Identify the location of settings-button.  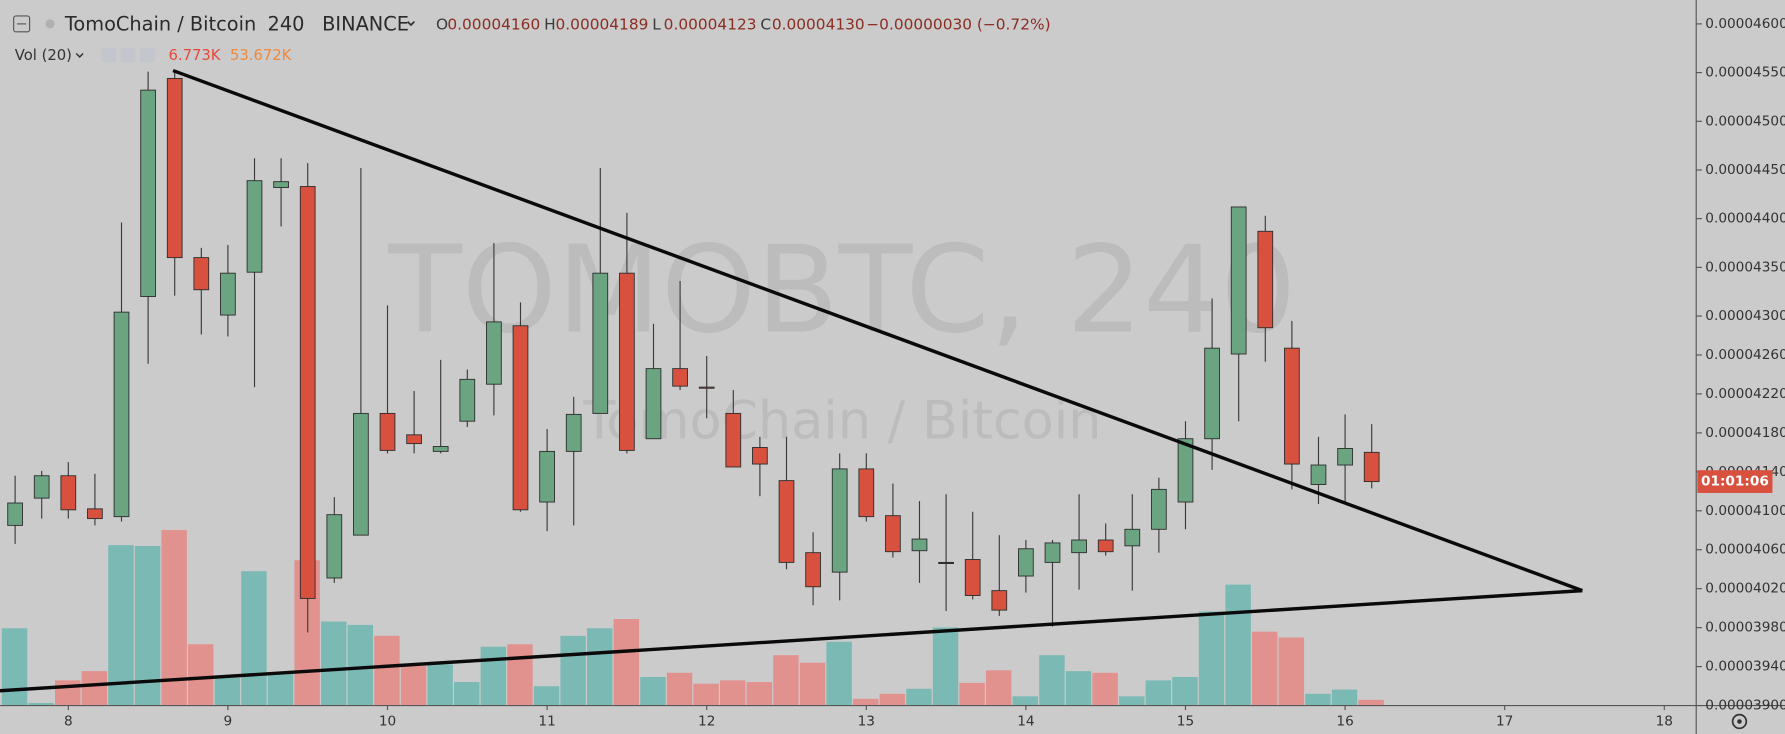
(1739, 721).